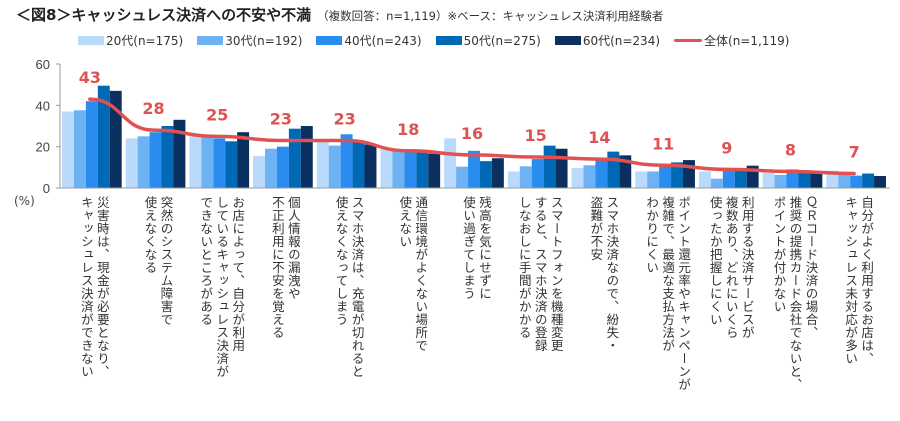 Image resolution: width=900 pixels, height=421 pixels. I want to click on legend-item: 20代(n=175), so click(130, 40).